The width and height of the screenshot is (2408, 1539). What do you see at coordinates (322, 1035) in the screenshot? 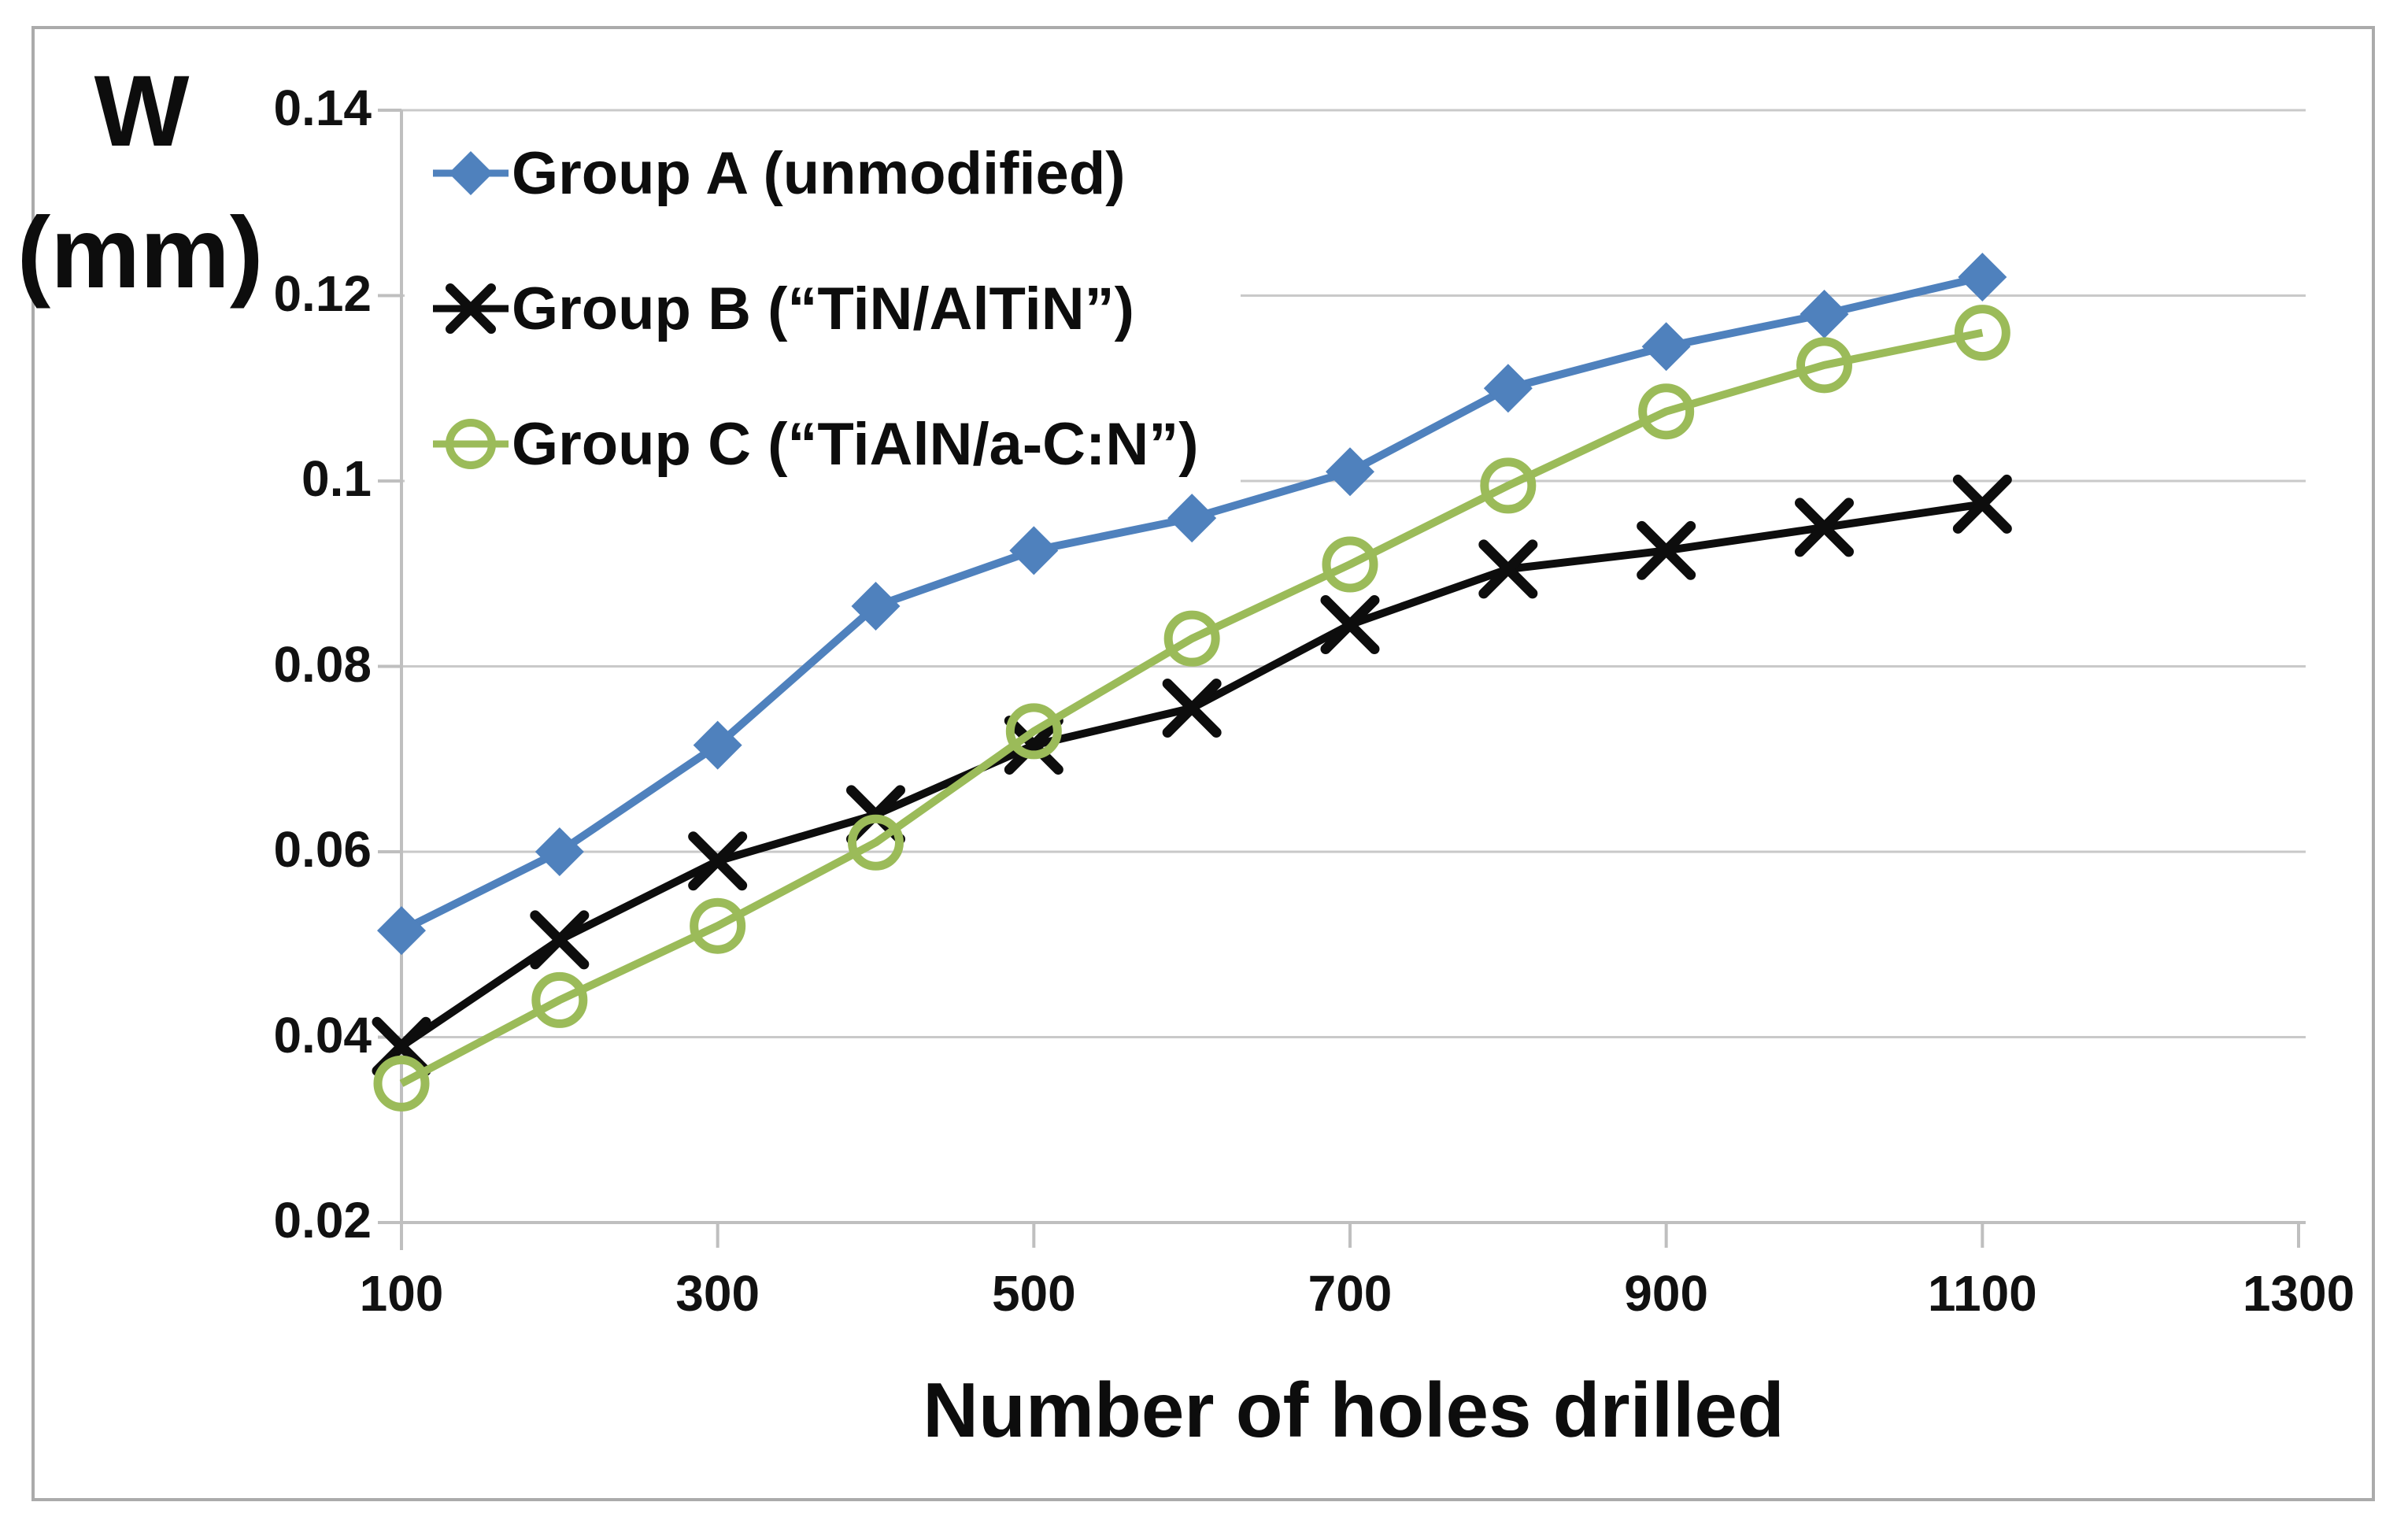
I see `y-tick-label: 0.04` at bounding box center [322, 1035].